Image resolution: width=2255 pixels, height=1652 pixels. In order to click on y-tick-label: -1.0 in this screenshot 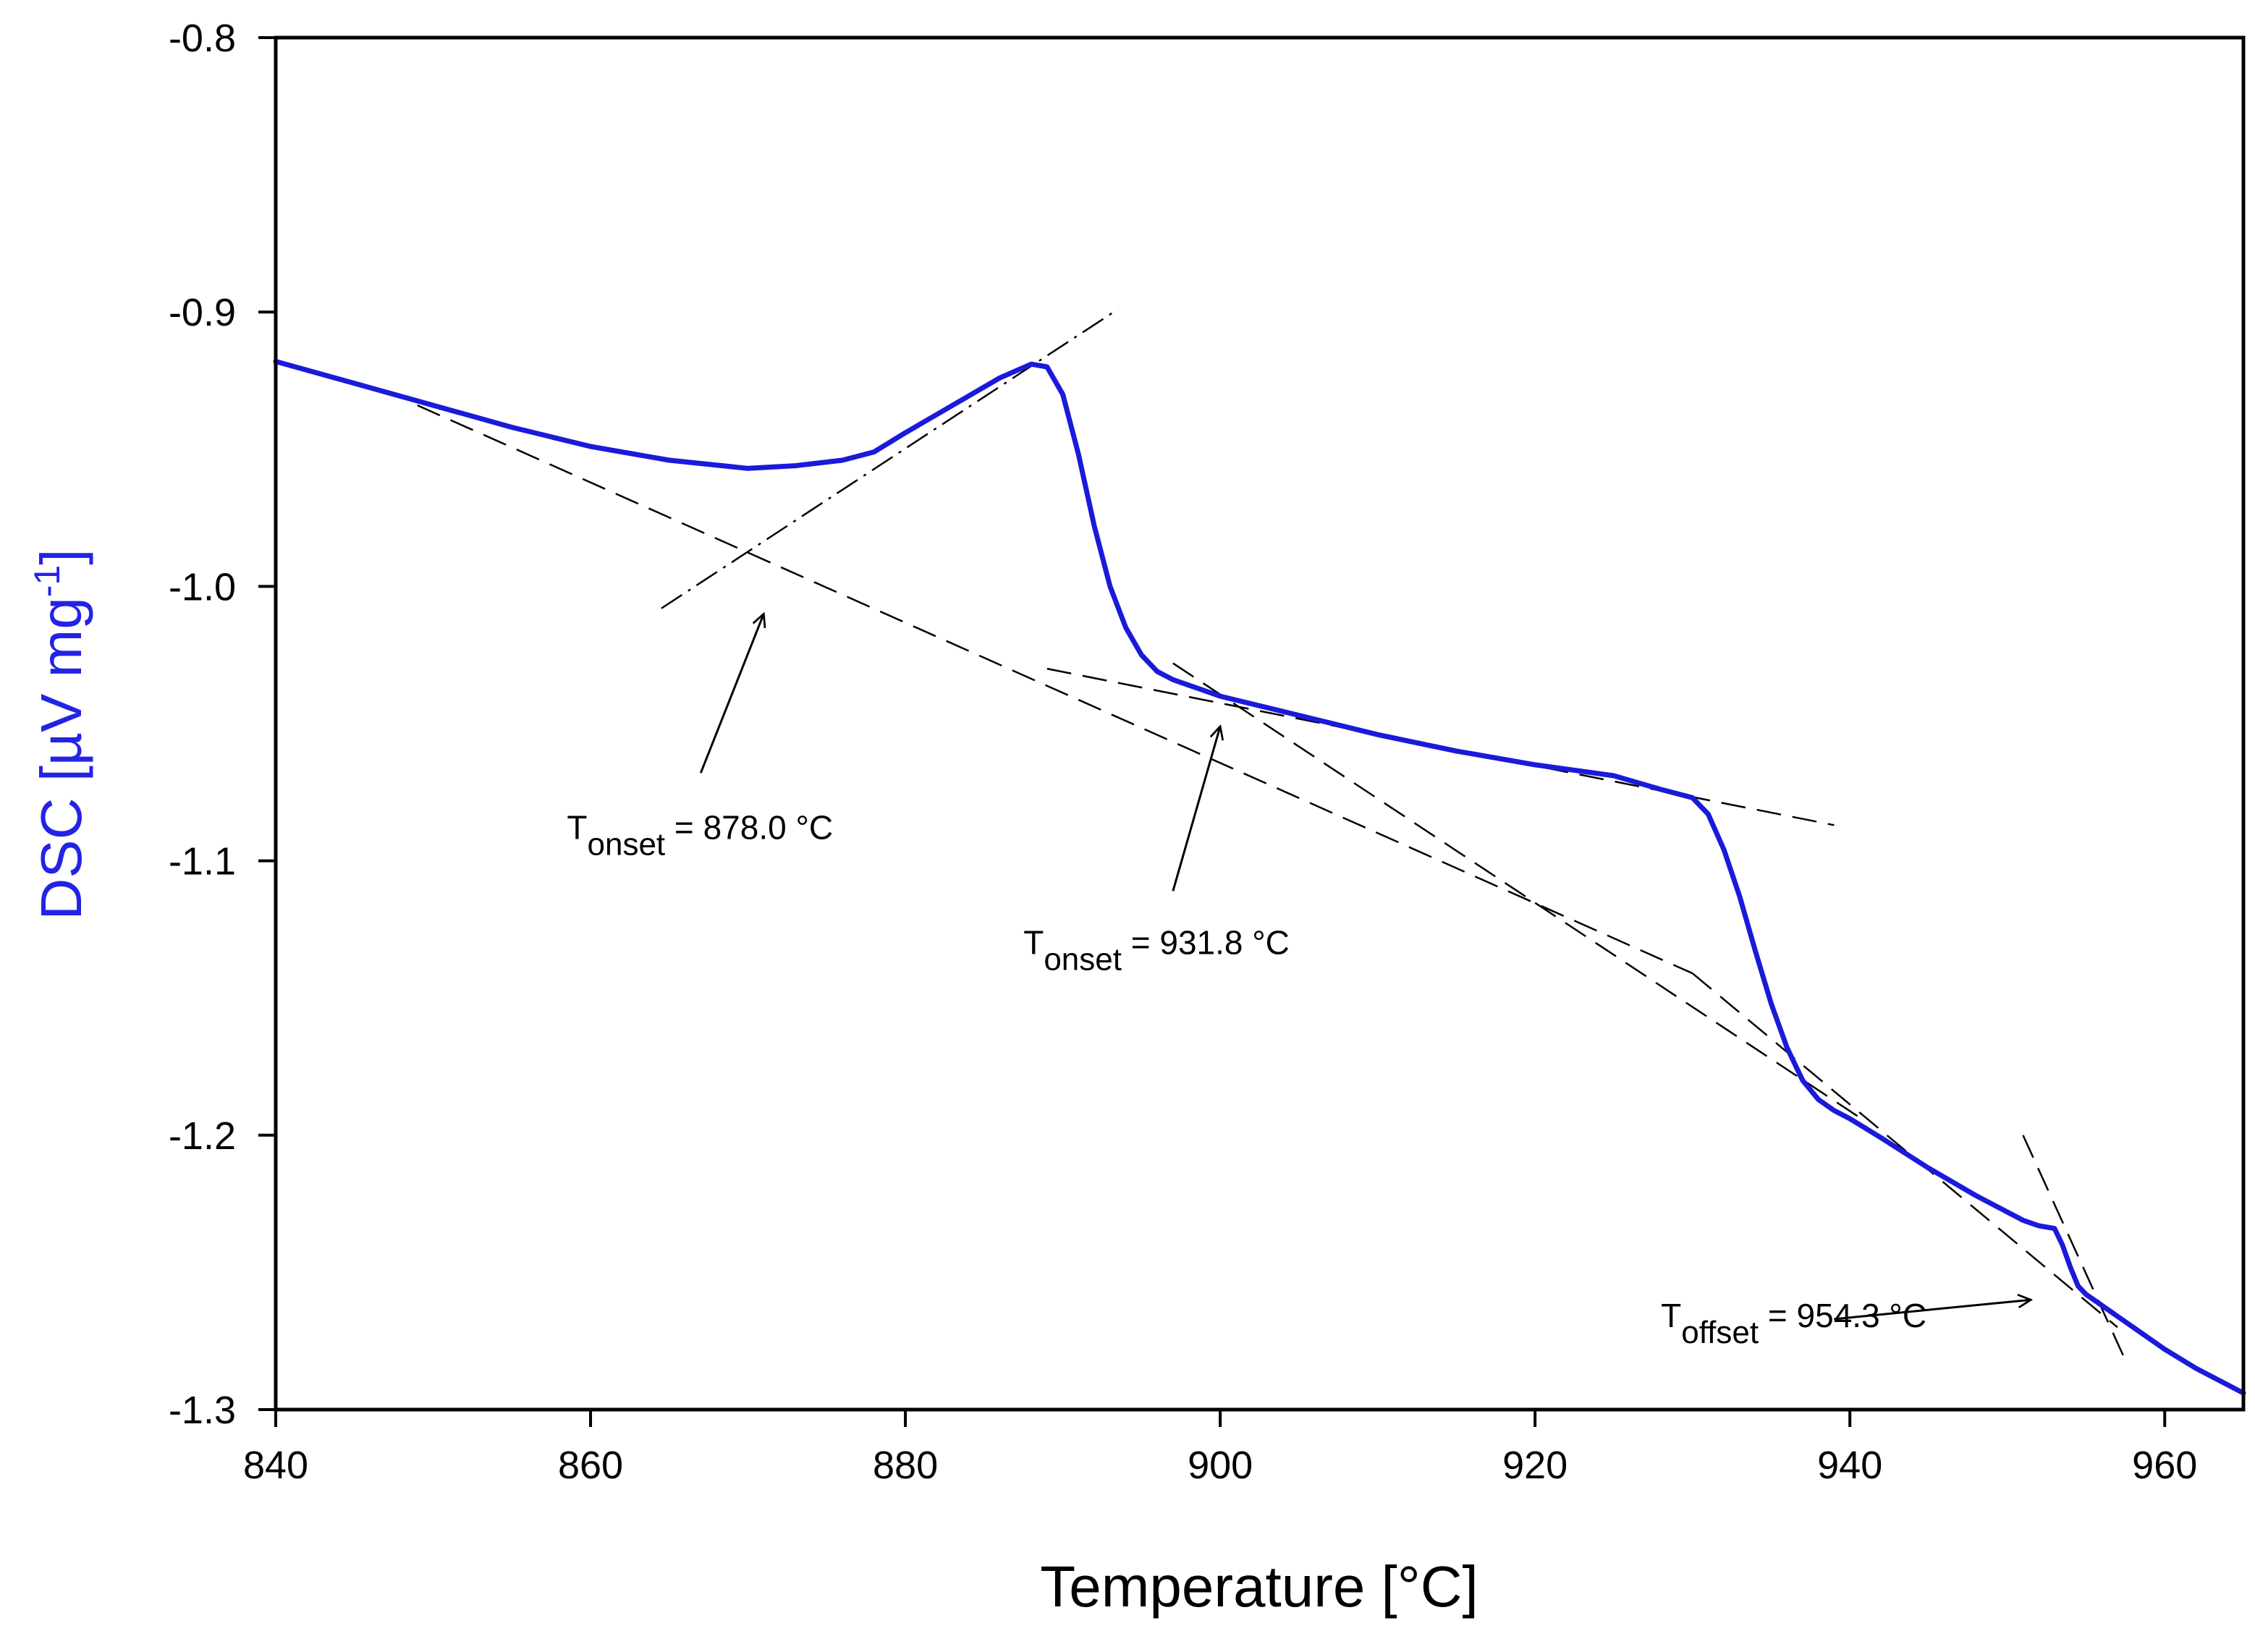, I will do `click(202, 587)`.